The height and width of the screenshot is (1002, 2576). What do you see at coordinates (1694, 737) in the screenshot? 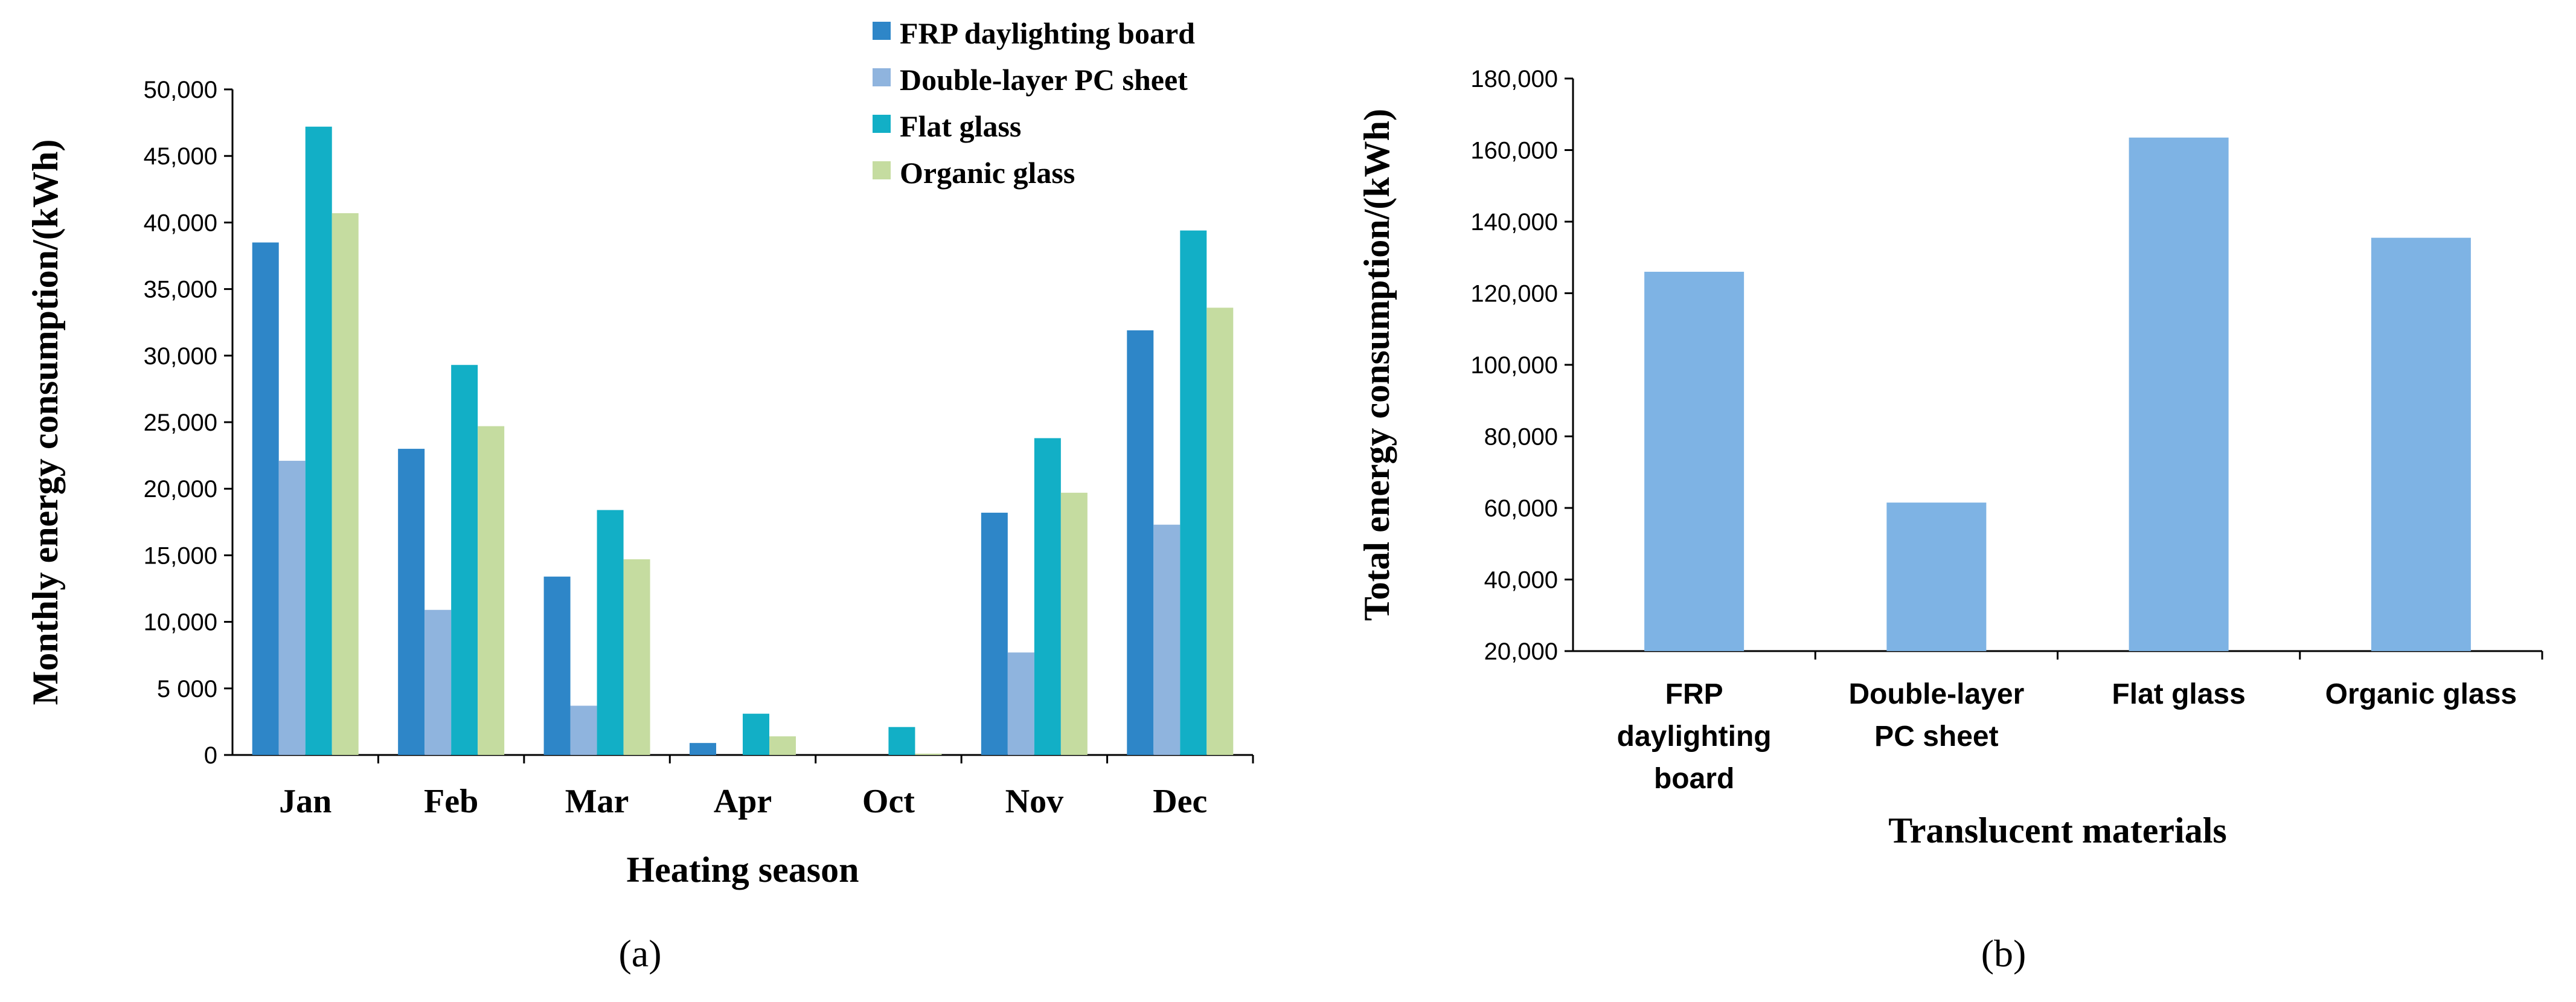
I see `x-tick-label-b: daylighting` at bounding box center [1694, 737].